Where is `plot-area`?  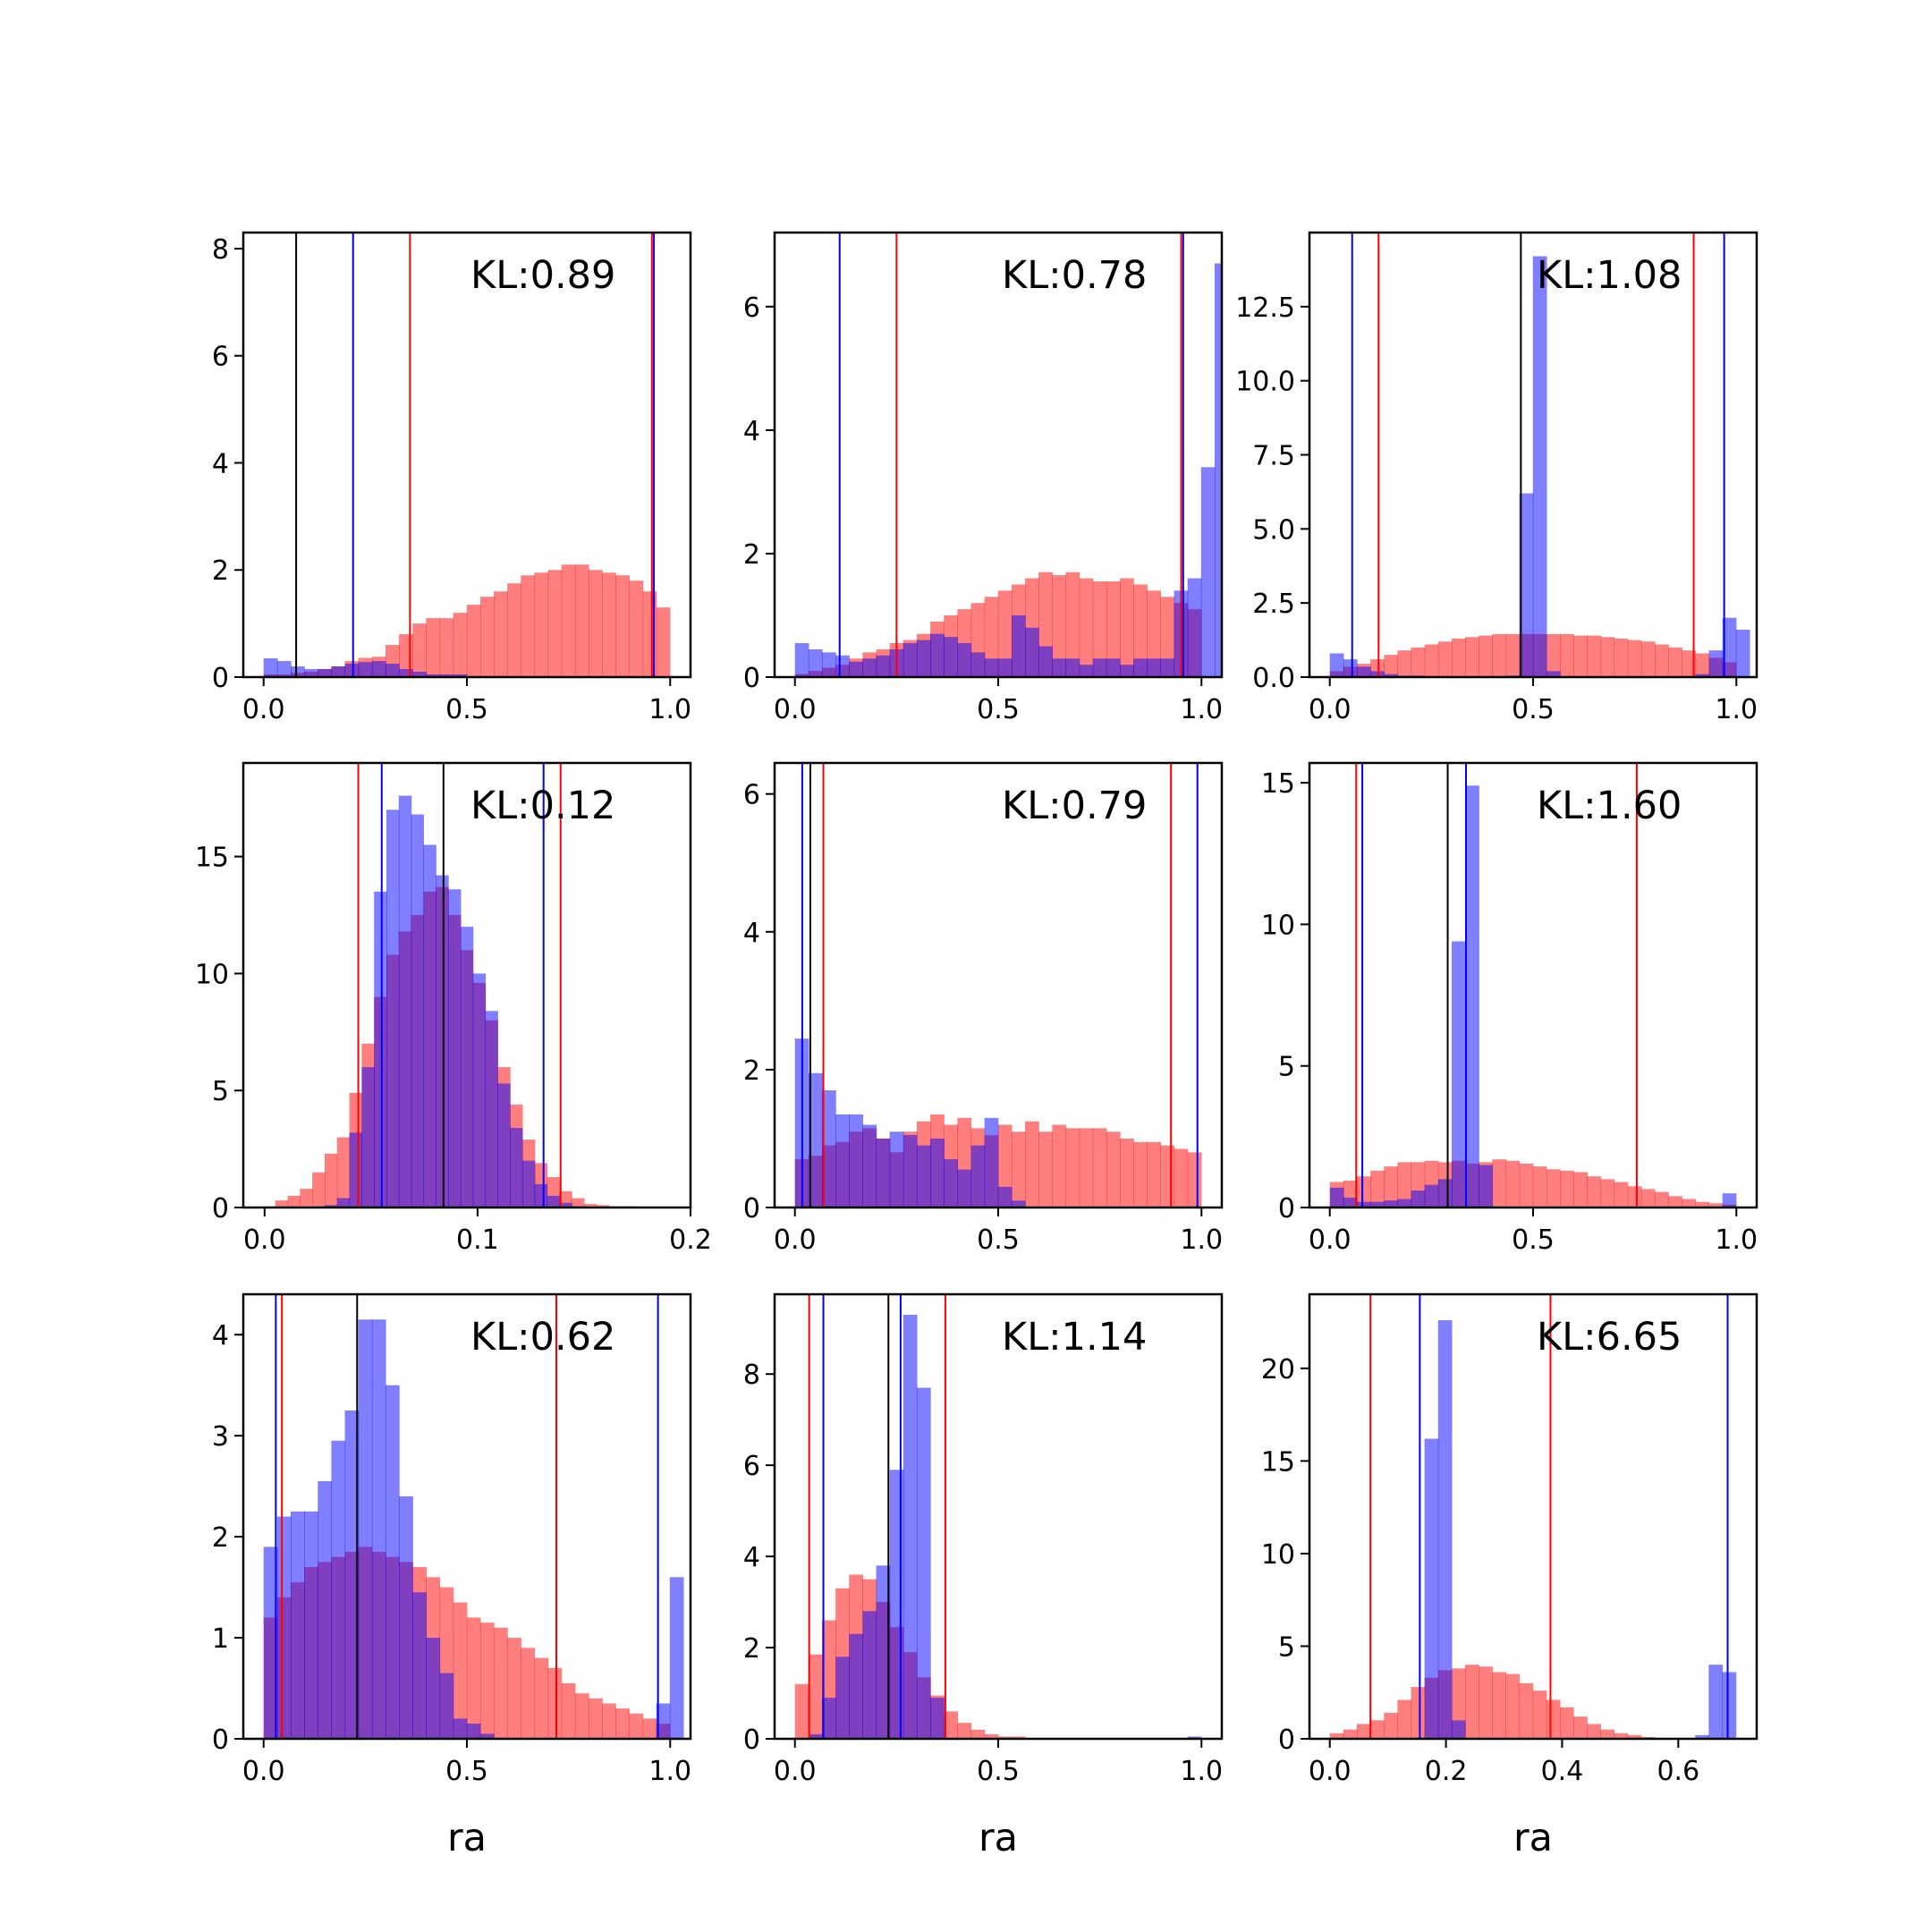
plot-area is located at coordinates (1533, 985).